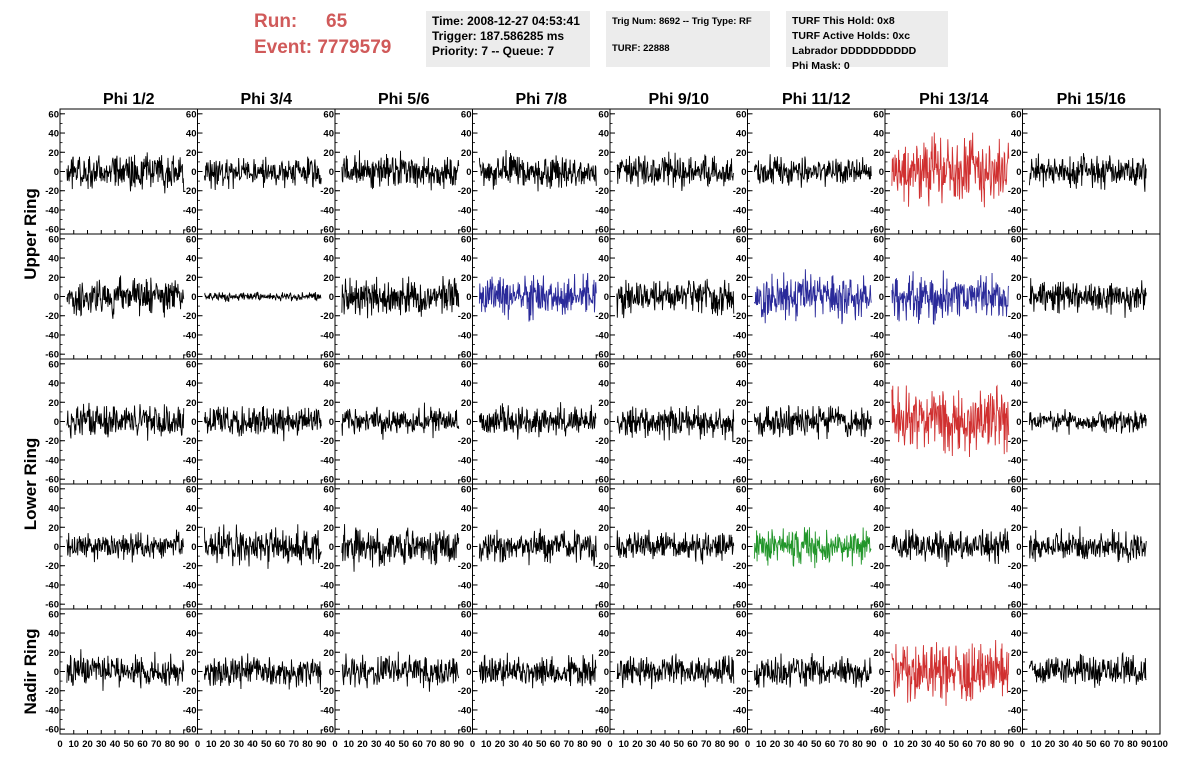 This screenshot has width=1196, height=772. Describe the element at coordinates (682, 21) in the screenshot. I see `trig-num-text: Trig Num: 8692 -- Trig Type: RF` at that location.